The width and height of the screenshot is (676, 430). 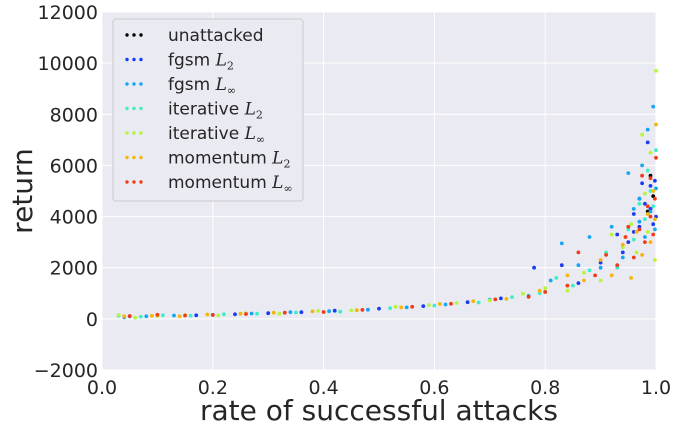 What do you see at coordinates (66, 192) in the screenshot?
I see `y-tick-labels: −2000 0 2000 4000 6000 8000 10000 12000` at bounding box center [66, 192].